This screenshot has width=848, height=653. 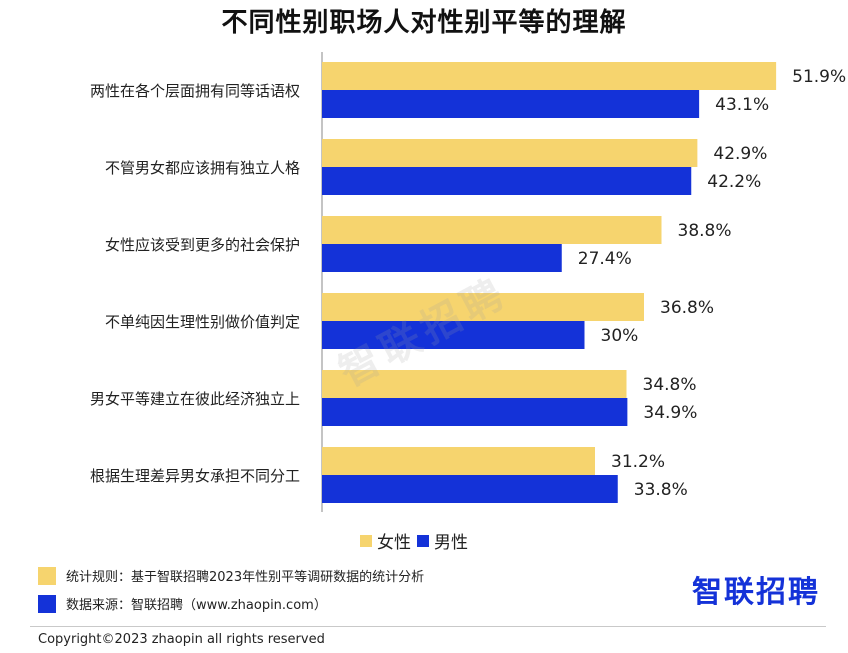 I want to click on footnote-stat-rule: 统计规则：基于智联招聘2023年性别平等调研数据的统计分析, so click(x=231, y=575).